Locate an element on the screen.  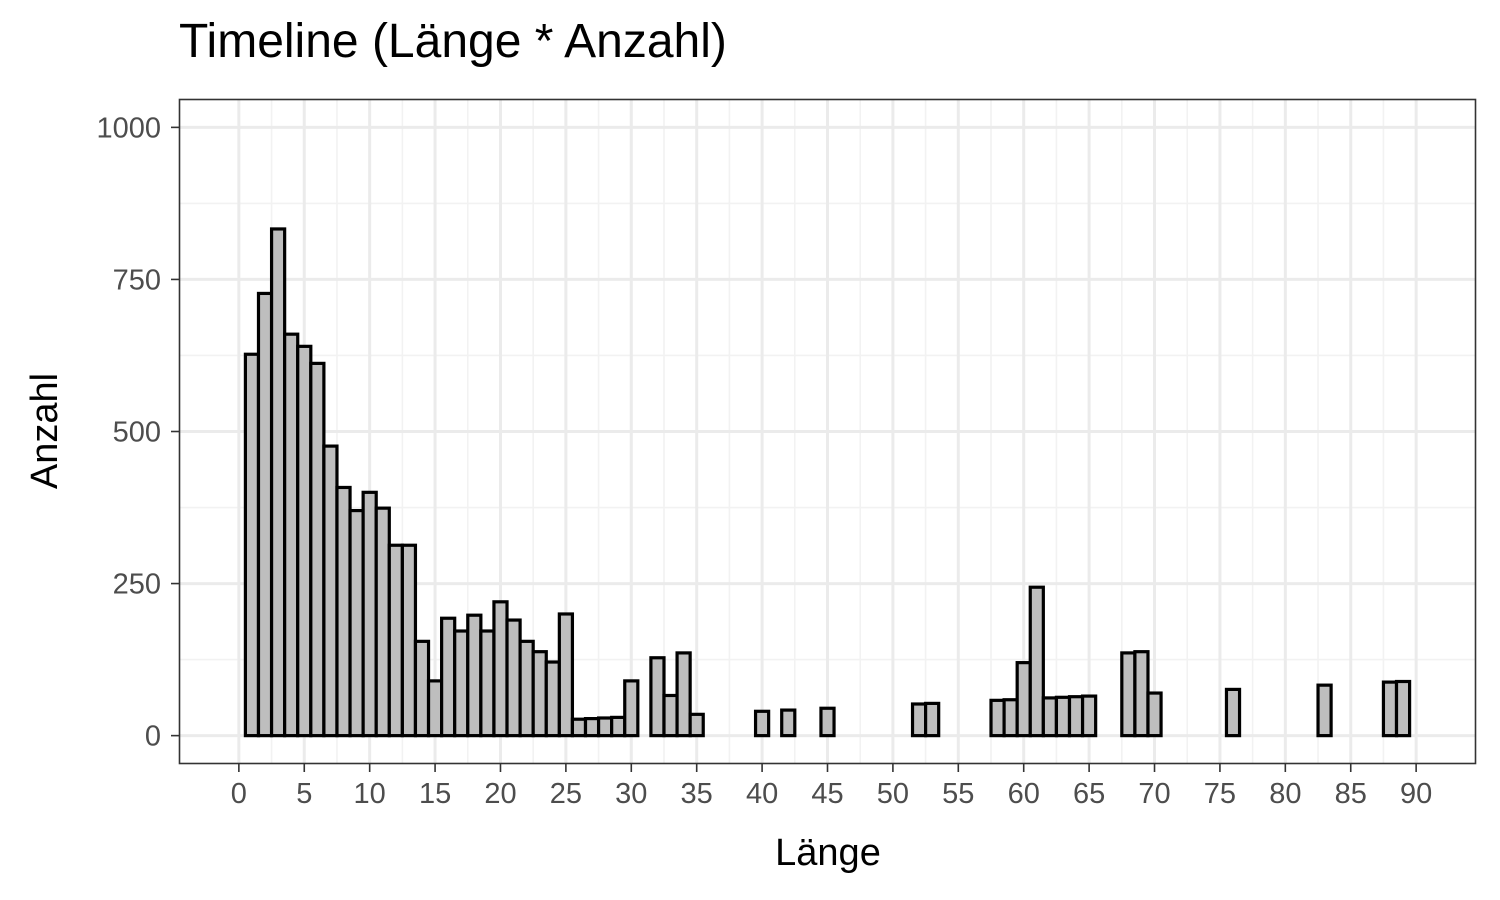
y-axis-ticks: 0 250 500 750 1000 is located at coordinates (138, 432).